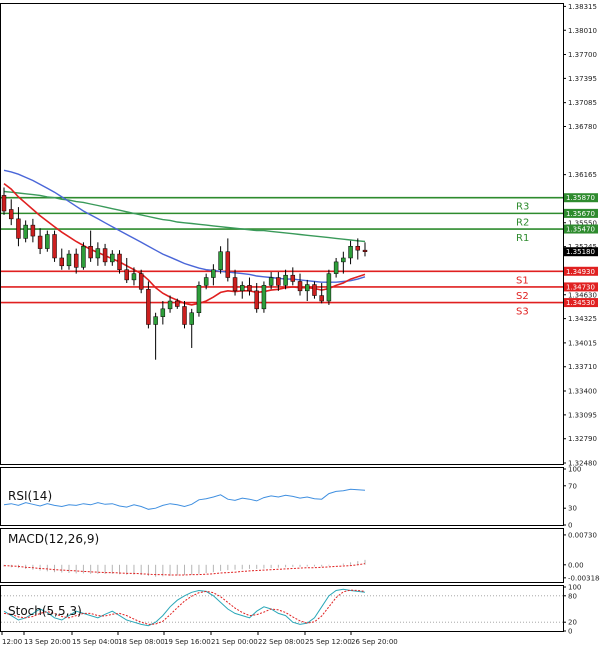 This screenshot has width=600, height=650. Describe the element at coordinates (582, 392) in the screenshot. I see `price-tick-label: 1.33400` at that location.